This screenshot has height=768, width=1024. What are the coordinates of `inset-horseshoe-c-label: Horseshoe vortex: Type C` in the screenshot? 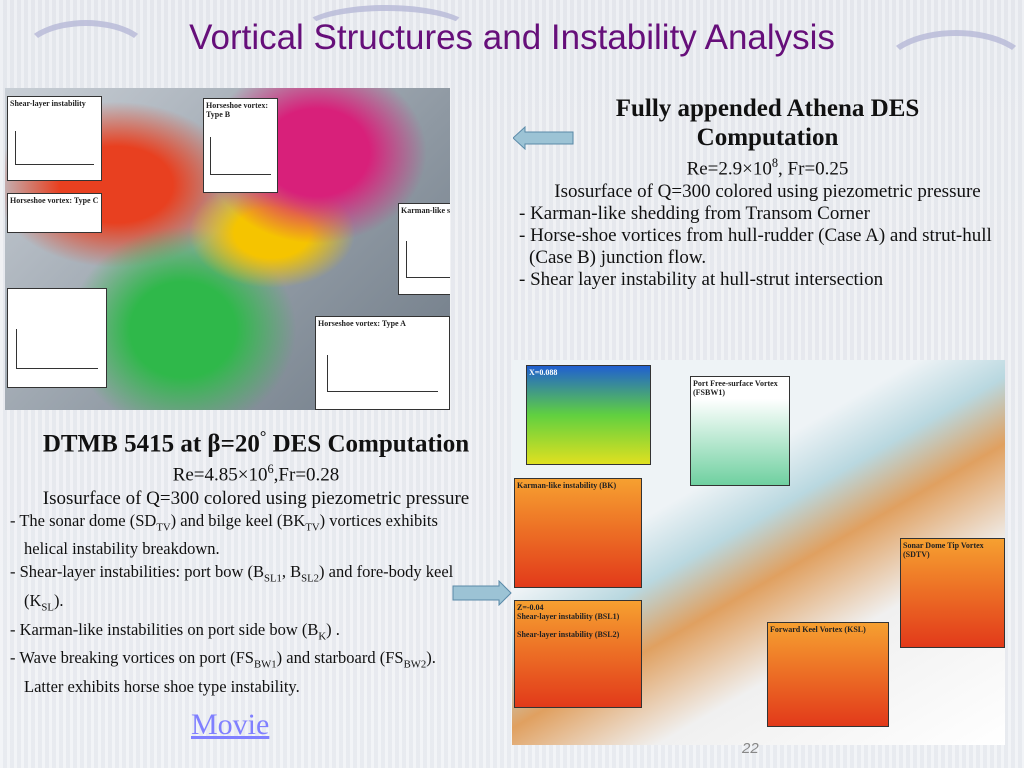 It's located at (54, 213).